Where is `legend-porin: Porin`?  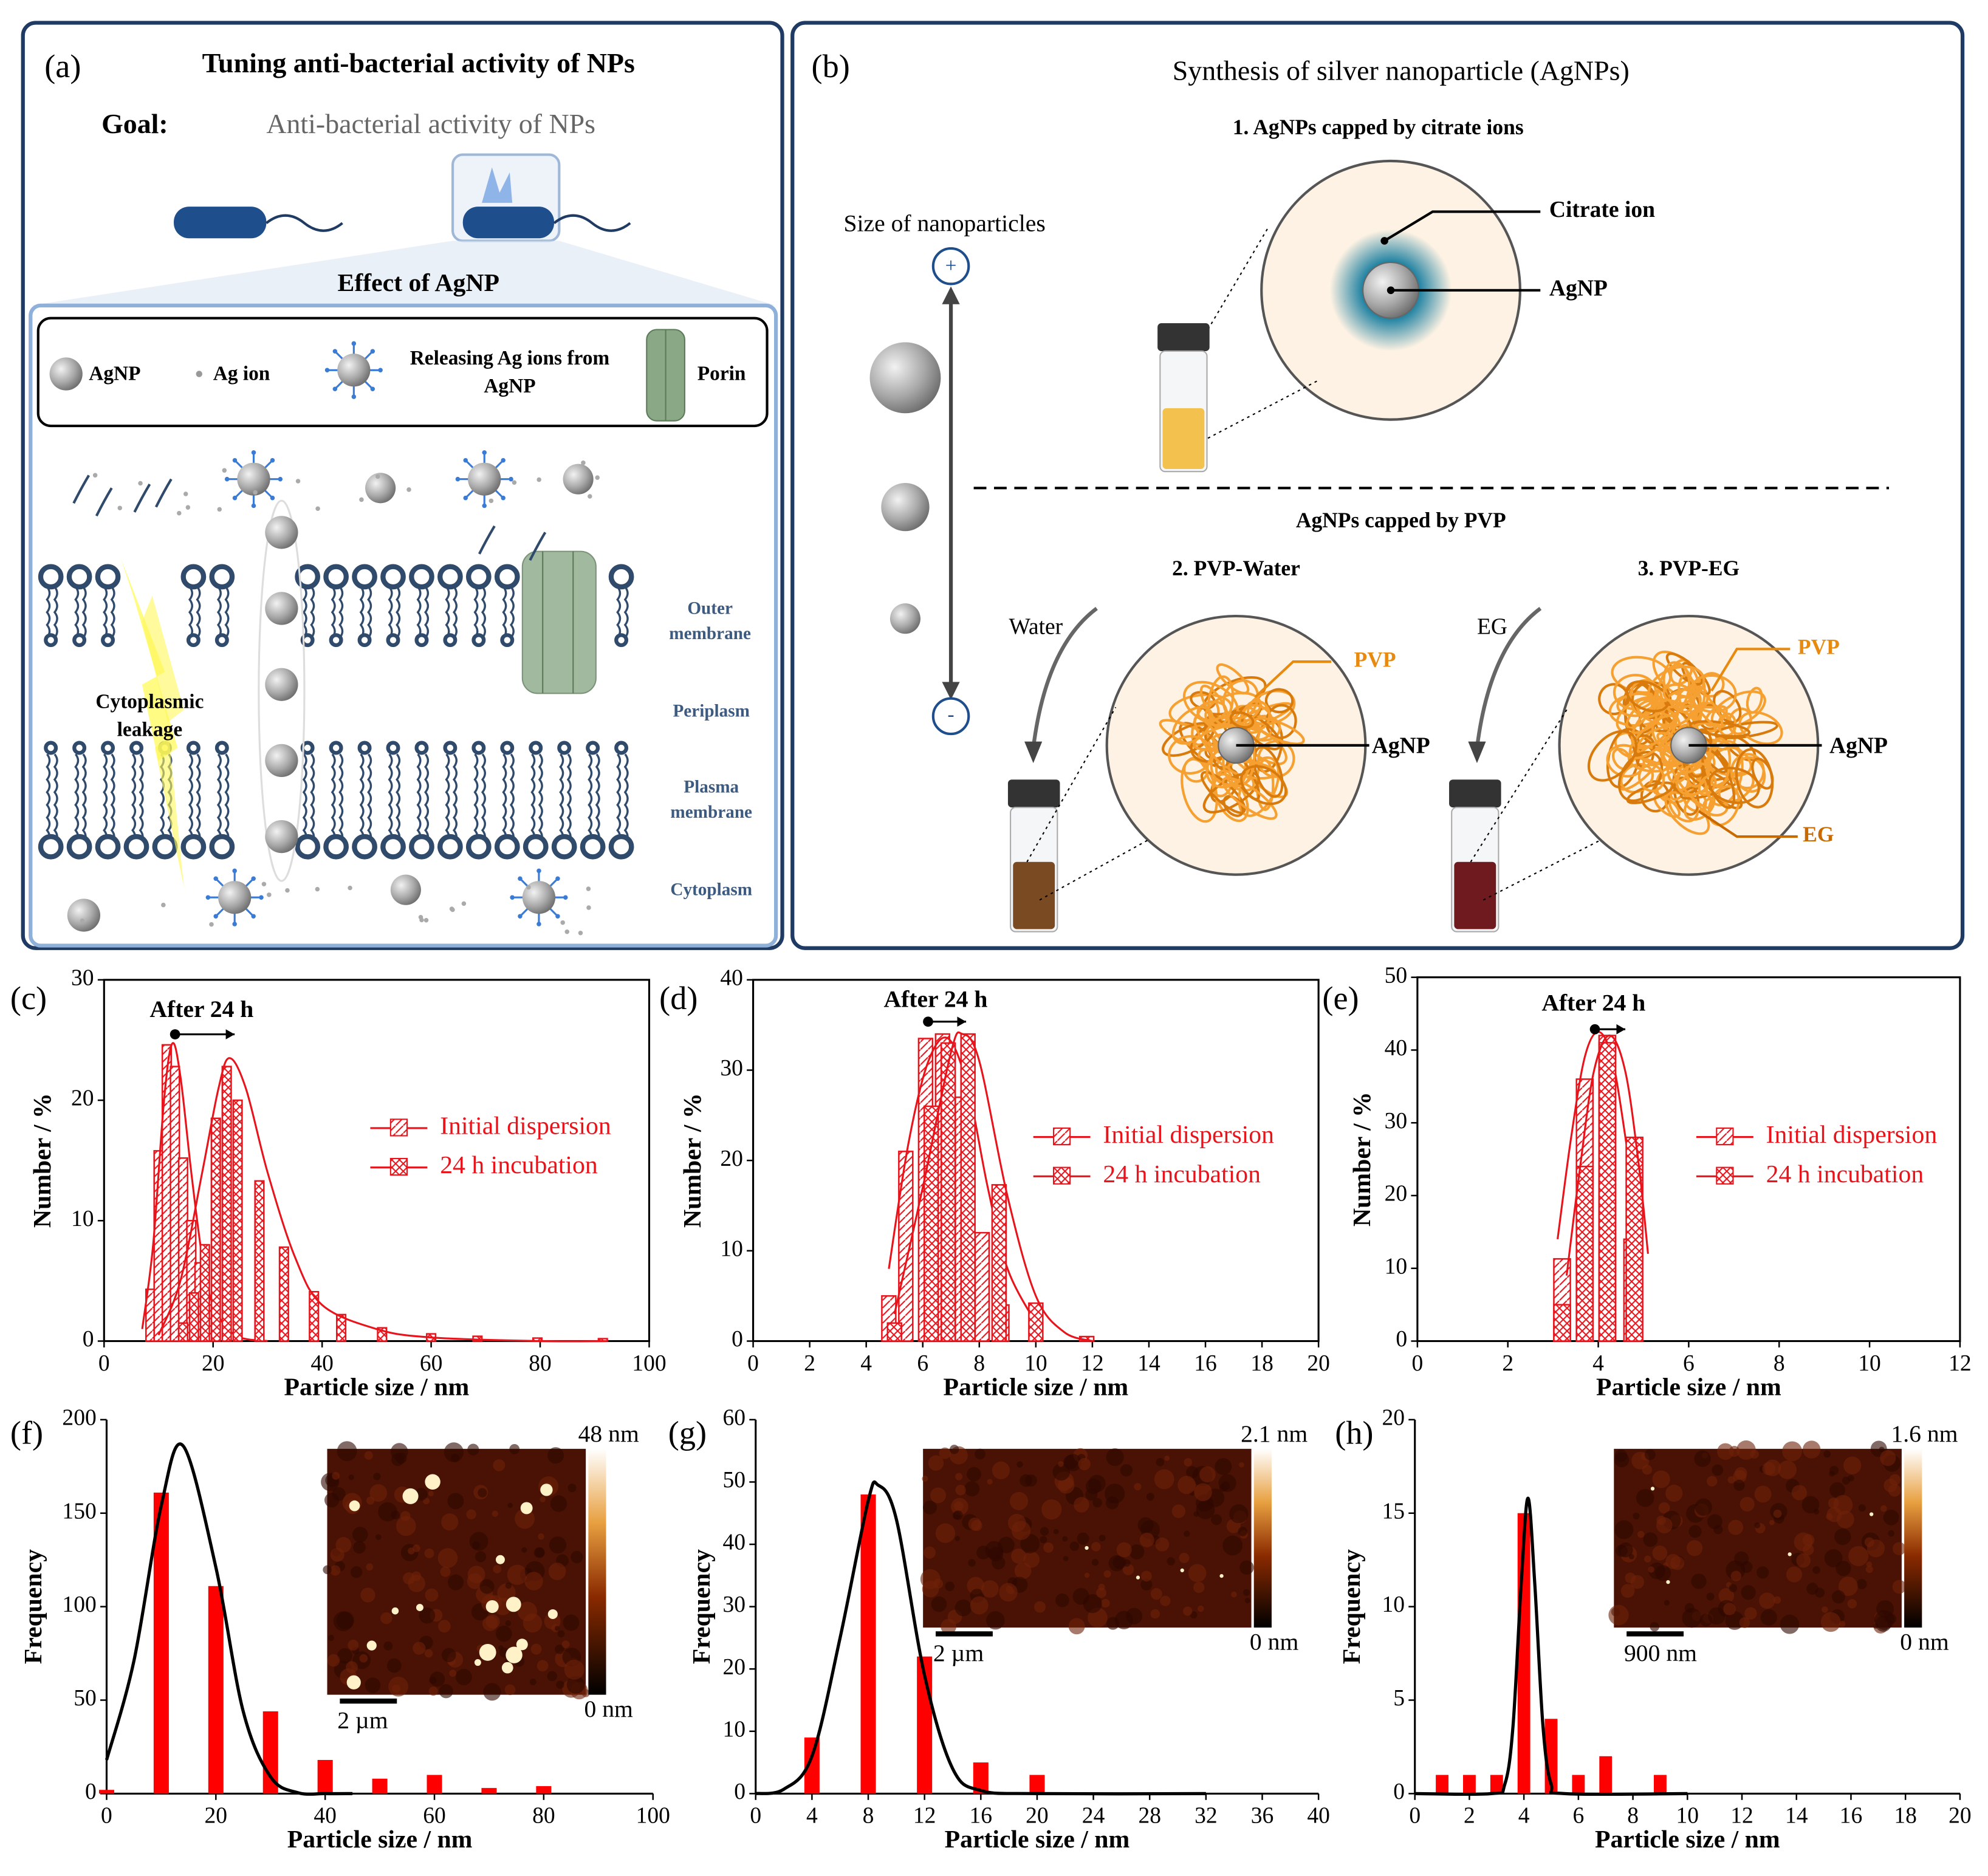
legend-porin: Porin is located at coordinates (722, 374).